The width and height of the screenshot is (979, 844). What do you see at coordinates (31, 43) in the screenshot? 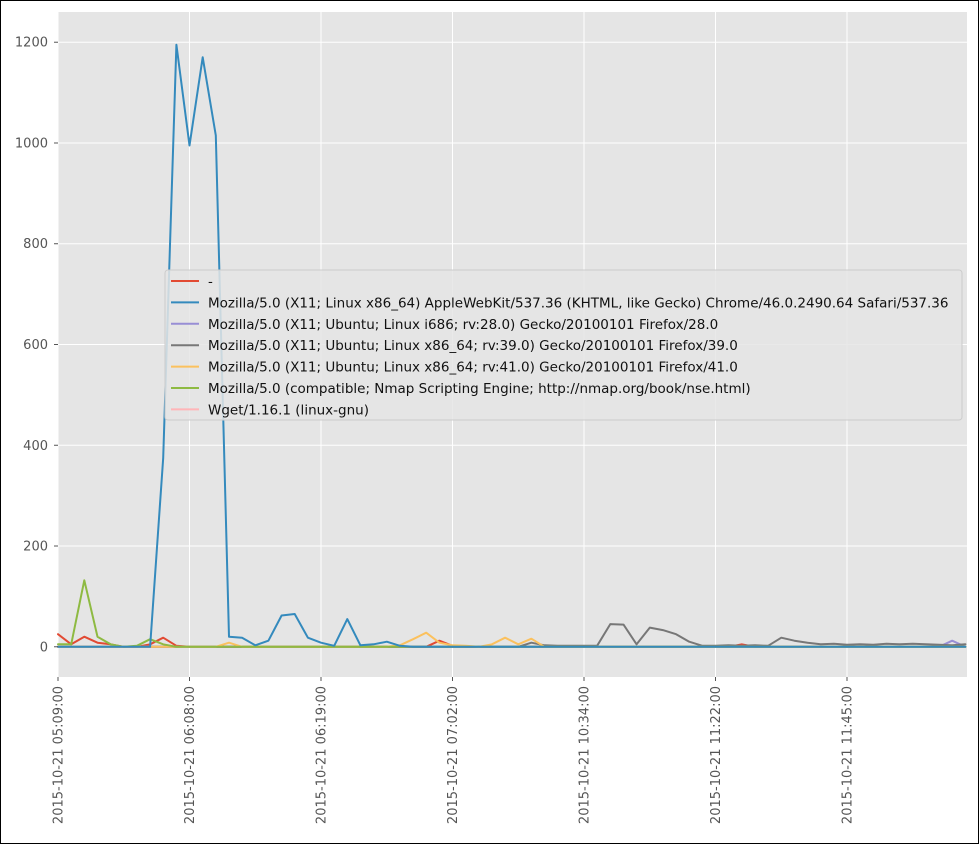
I see `y-tick-label: 1200` at bounding box center [31, 43].